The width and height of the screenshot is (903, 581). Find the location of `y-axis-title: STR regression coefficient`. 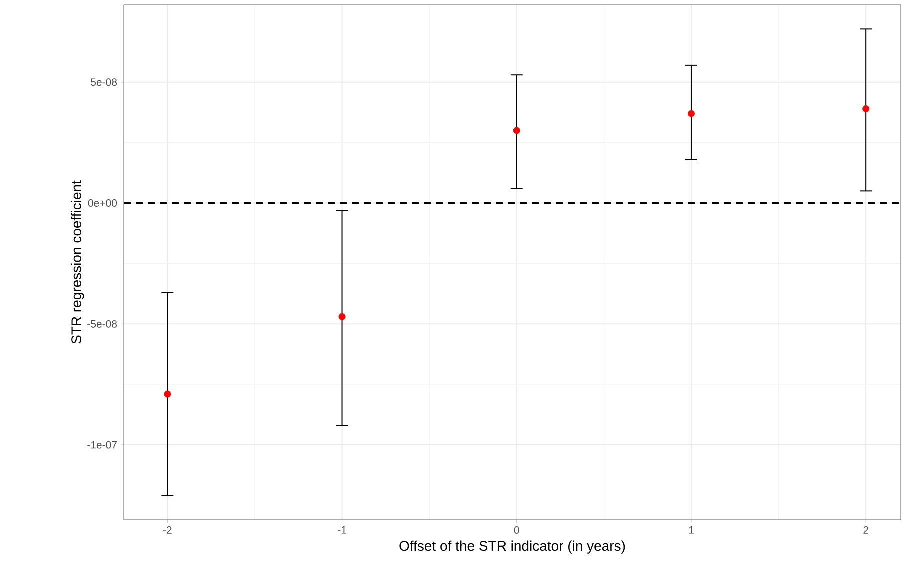

y-axis-title: STR regression coefficient is located at coordinates (77, 262).